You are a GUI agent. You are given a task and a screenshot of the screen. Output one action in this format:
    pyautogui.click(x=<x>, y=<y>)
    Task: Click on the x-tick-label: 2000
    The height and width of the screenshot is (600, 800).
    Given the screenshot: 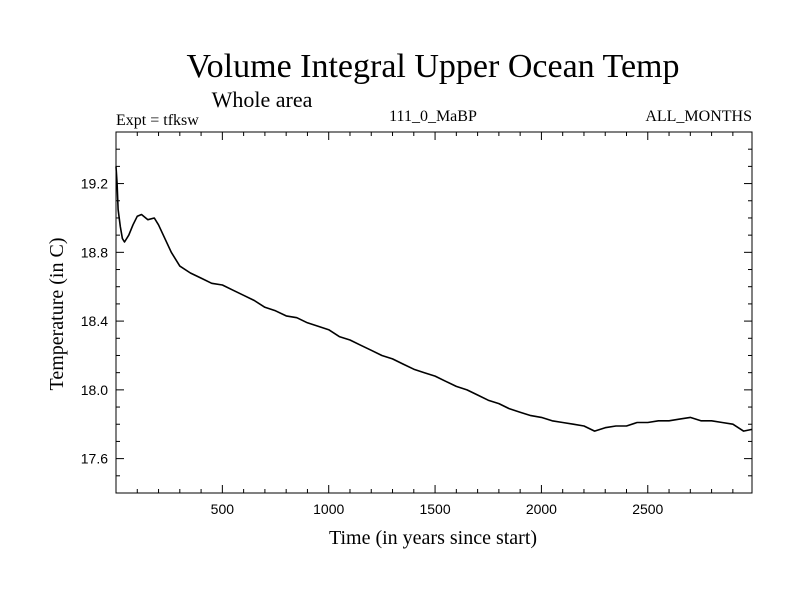 What is the action you would take?
    pyautogui.click(x=541, y=509)
    